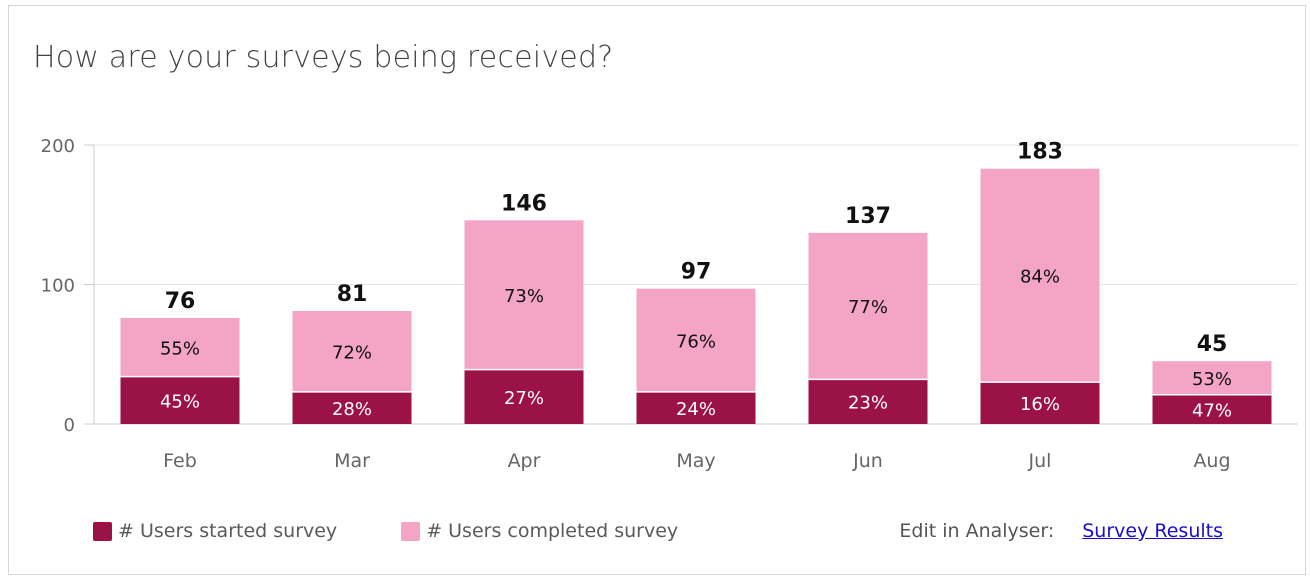 The image size is (1310, 580). I want to click on bar-label-completed-may: 76%, so click(696, 341).